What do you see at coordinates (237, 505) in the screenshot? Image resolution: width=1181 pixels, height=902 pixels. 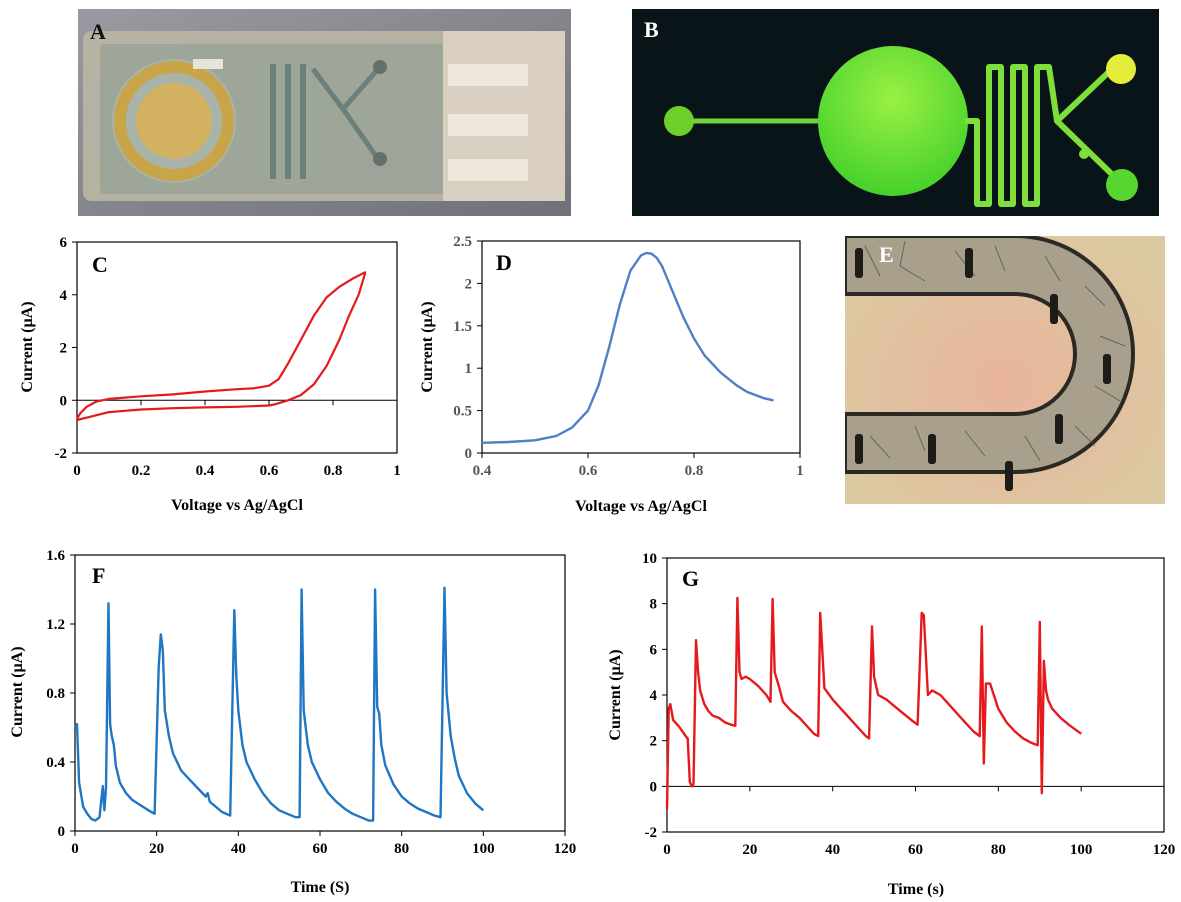 I see `chart-c-xlabel: Voltage vs Ag/AgCl` at bounding box center [237, 505].